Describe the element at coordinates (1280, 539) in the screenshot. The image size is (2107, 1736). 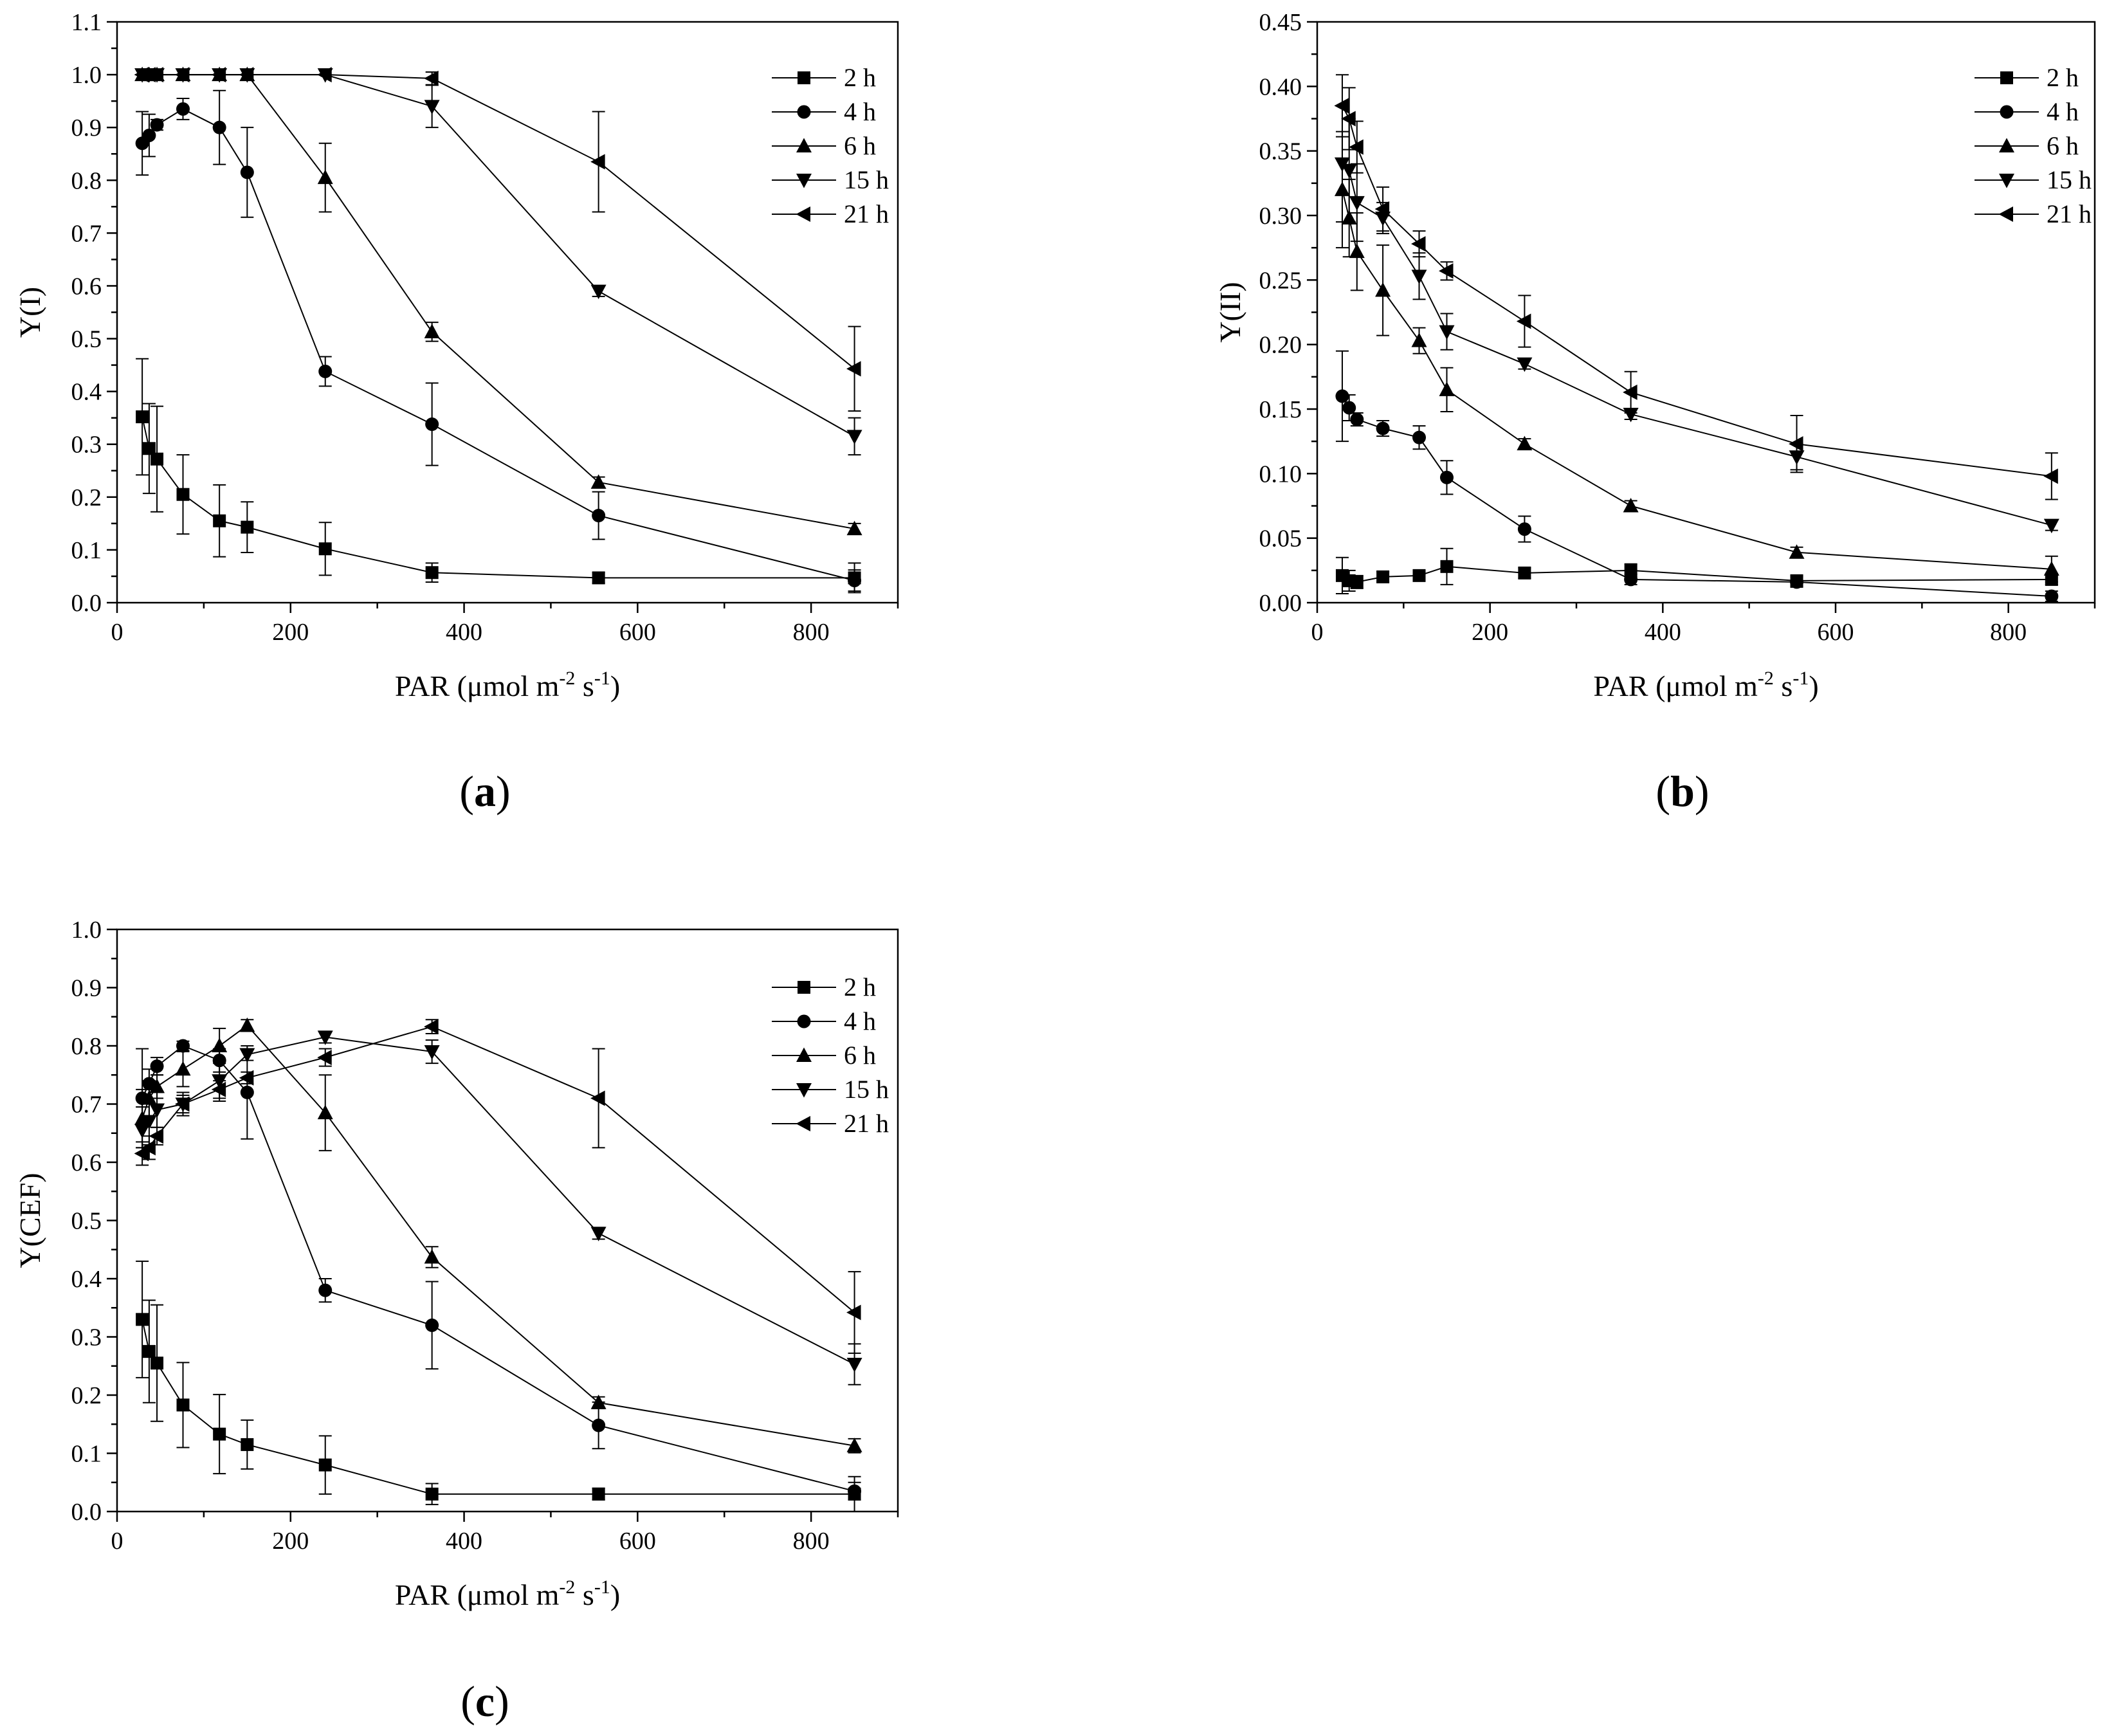
I see `y-tick-label: 0.05` at that location.